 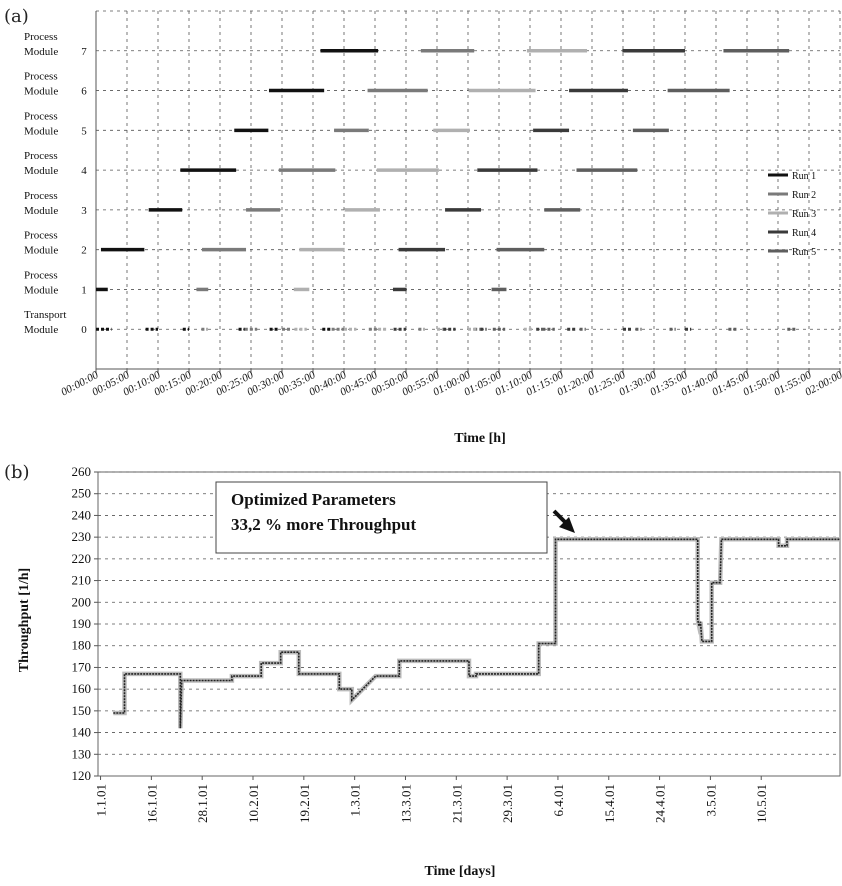 What do you see at coordinates (304, 803) in the screenshot?
I see `x-tick-label: 19.2.01` at bounding box center [304, 803].